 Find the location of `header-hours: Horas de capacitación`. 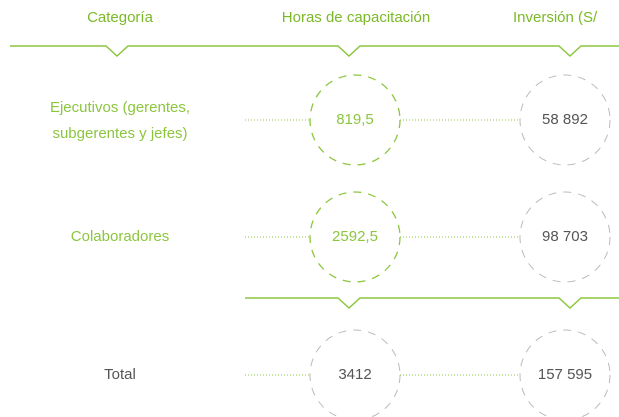

header-hours: Horas de capacitación is located at coordinates (356, 17).